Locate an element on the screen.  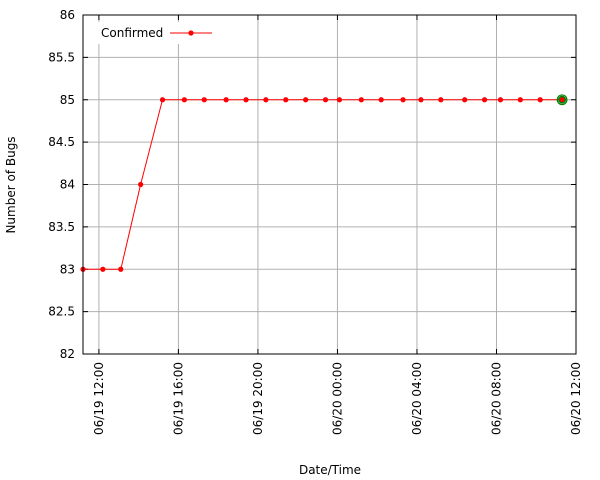
legend-background is located at coordinates (155, 33).